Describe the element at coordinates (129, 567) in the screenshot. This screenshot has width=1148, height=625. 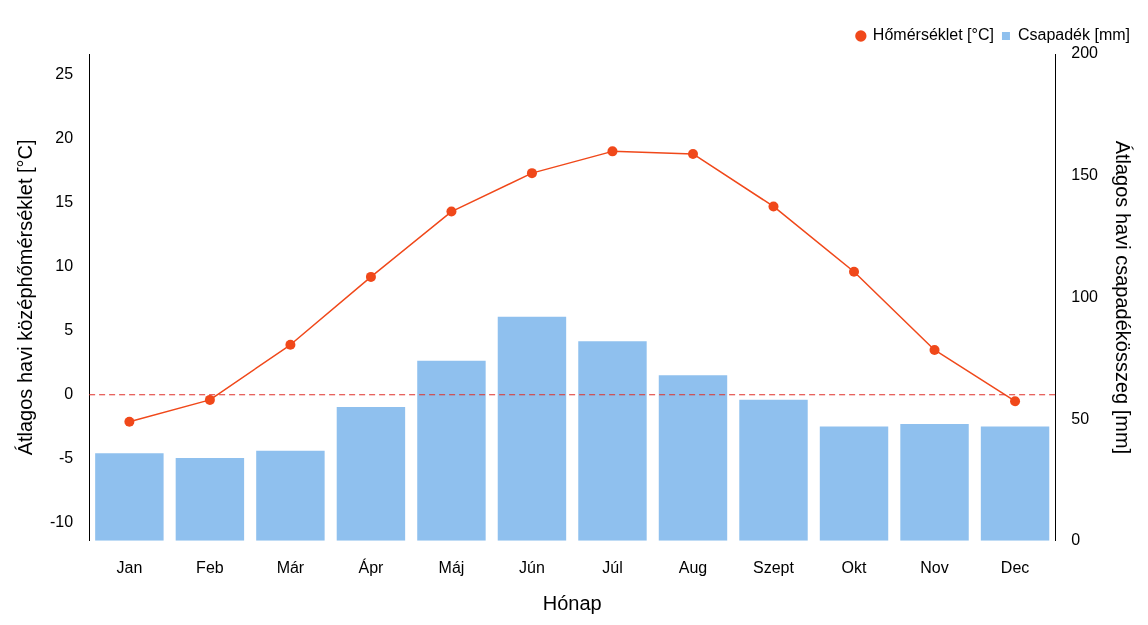
I see `x-tick-label: Jan` at that location.